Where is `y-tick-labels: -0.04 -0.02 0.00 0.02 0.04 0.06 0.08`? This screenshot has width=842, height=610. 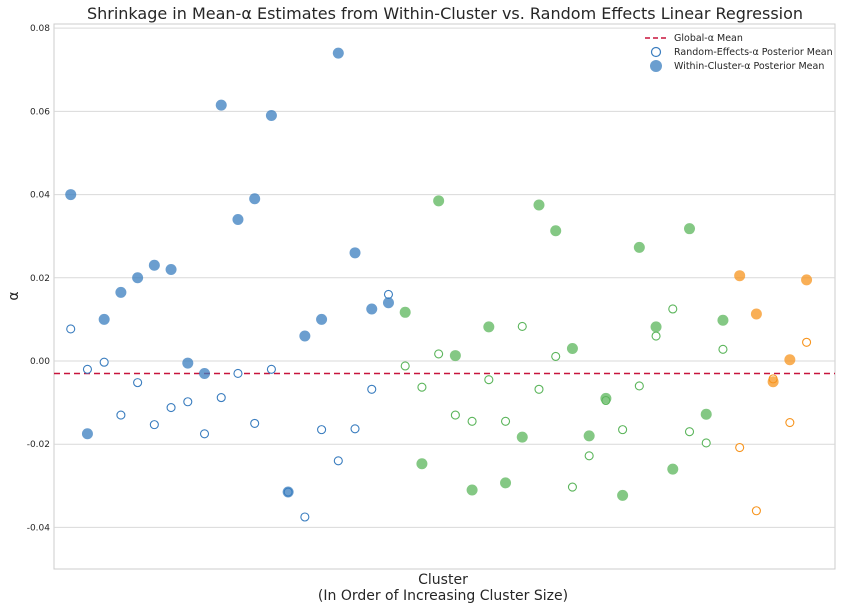 y-tick-labels: -0.04 -0.02 0.00 0.02 0.04 0.06 0.08 is located at coordinates (39, 278).